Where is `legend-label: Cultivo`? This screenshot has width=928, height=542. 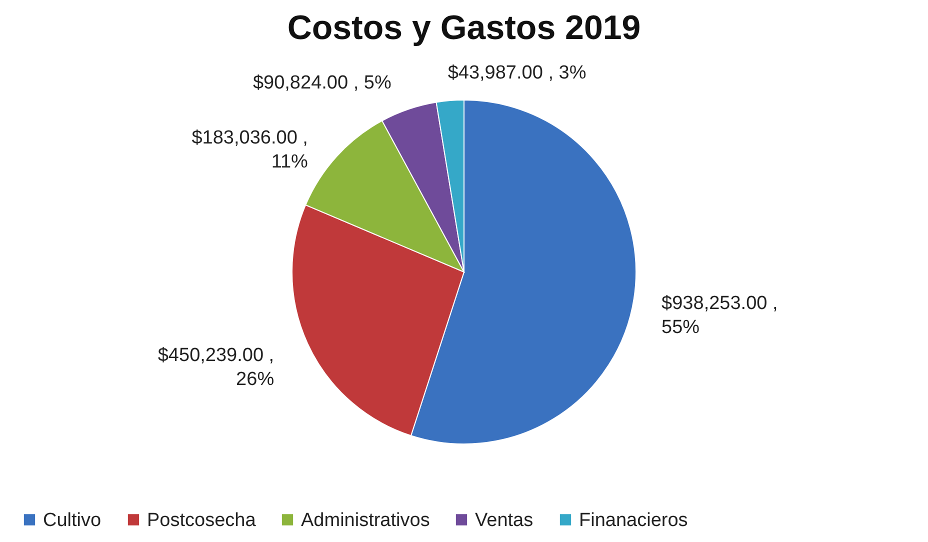 legend-label: Cultivo is located at coordinates (72, 520).